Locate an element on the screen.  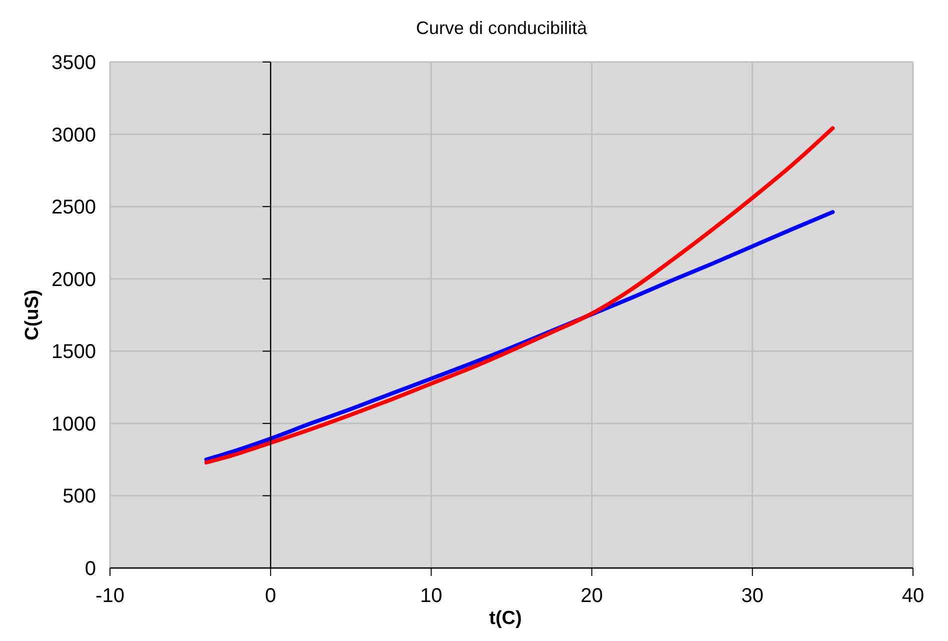
x-tick-label: 10 is located at coordinates (431, 596).